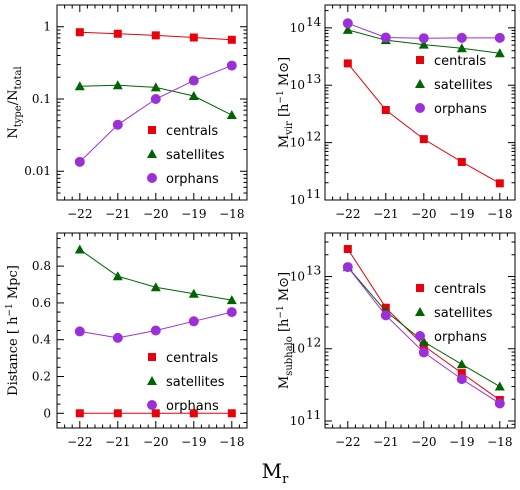 The width and height of the screenshot is (520, 490). What do you see at coordinates (420, 330) in the screenshot?
I see `plot-frame` at bounding box center [420, 330].